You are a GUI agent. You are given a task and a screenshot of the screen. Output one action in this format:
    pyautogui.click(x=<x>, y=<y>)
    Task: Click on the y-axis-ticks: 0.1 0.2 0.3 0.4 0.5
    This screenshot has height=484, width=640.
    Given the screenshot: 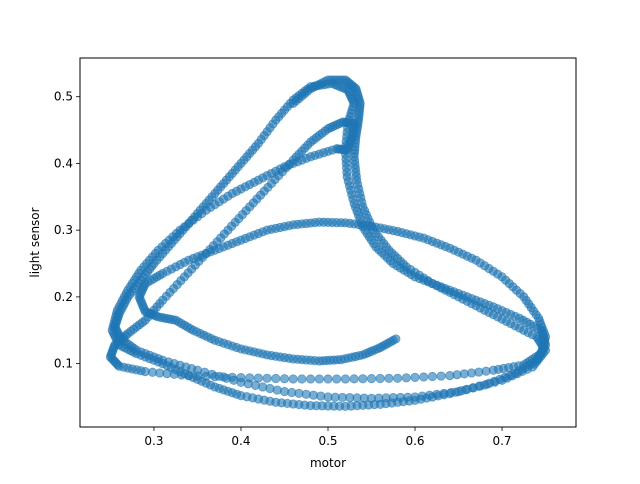 What is the action you would take?
    pyautogui.click(x=67, y=230)
    